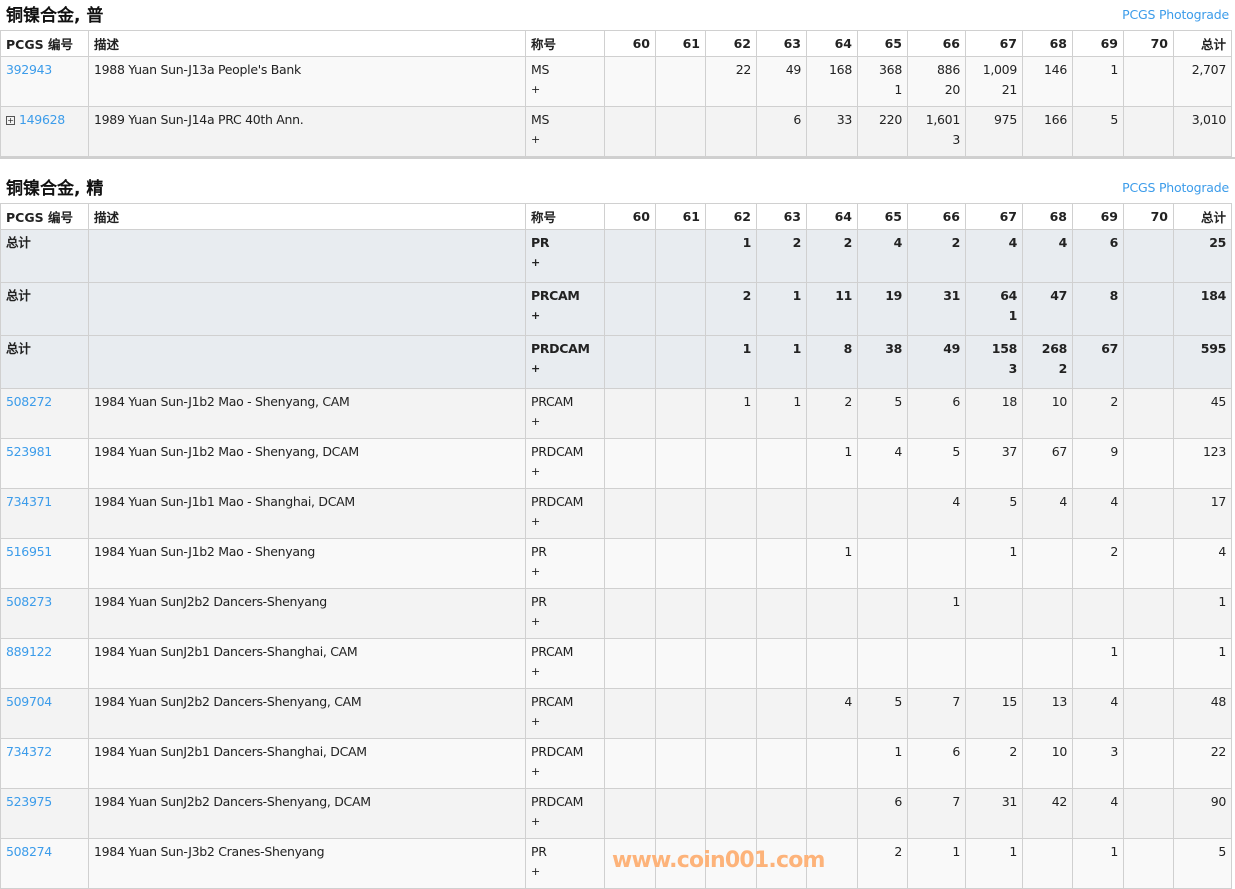 The width and height of the screenshot is (1235, 889). I want to click on pcgs-id-link: 889122, so click(29, 651).